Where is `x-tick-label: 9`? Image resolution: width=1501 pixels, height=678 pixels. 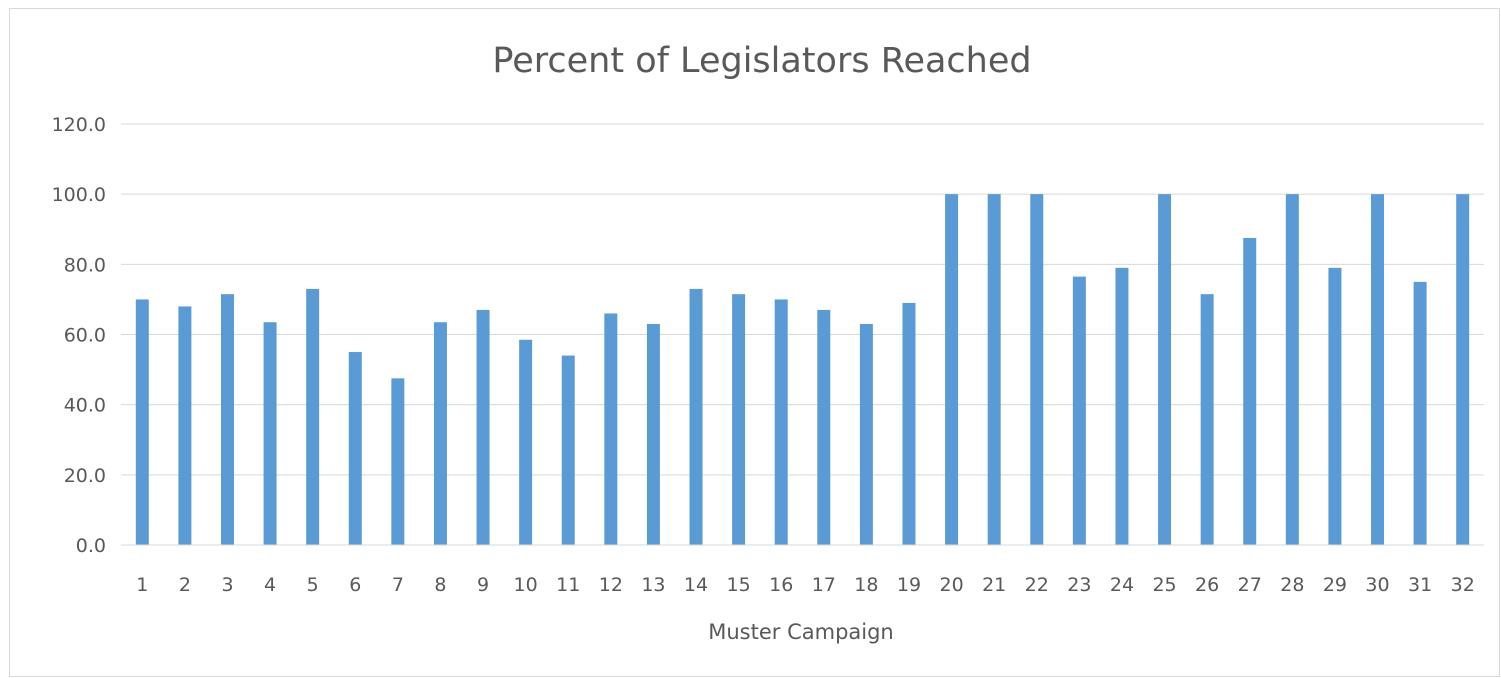
x-tick-label: 9 is located at coordinates (483, 585).